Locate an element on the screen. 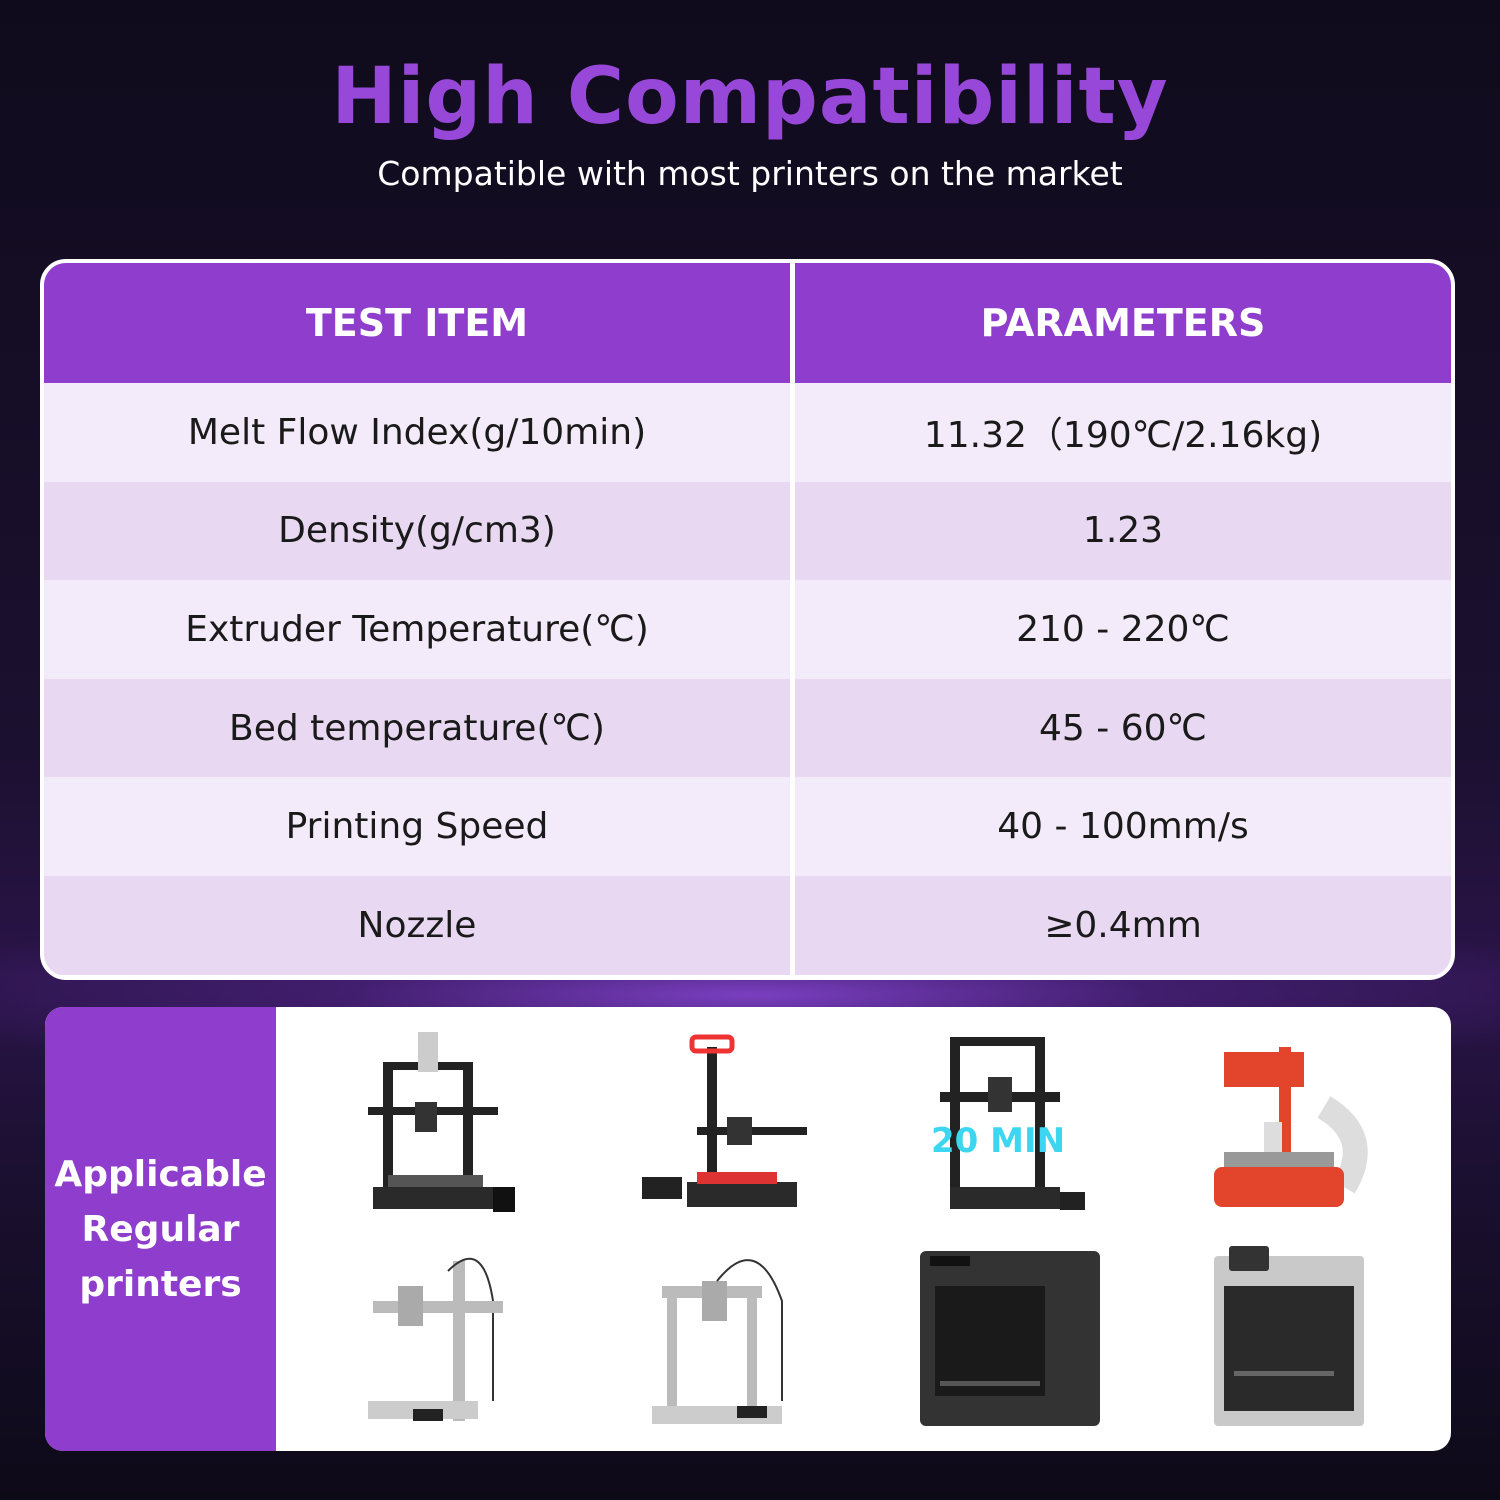 The width and height of the screenshot is (1500, 1500). parameter: ≥0.4mm is located at coordinates (1120, 925).